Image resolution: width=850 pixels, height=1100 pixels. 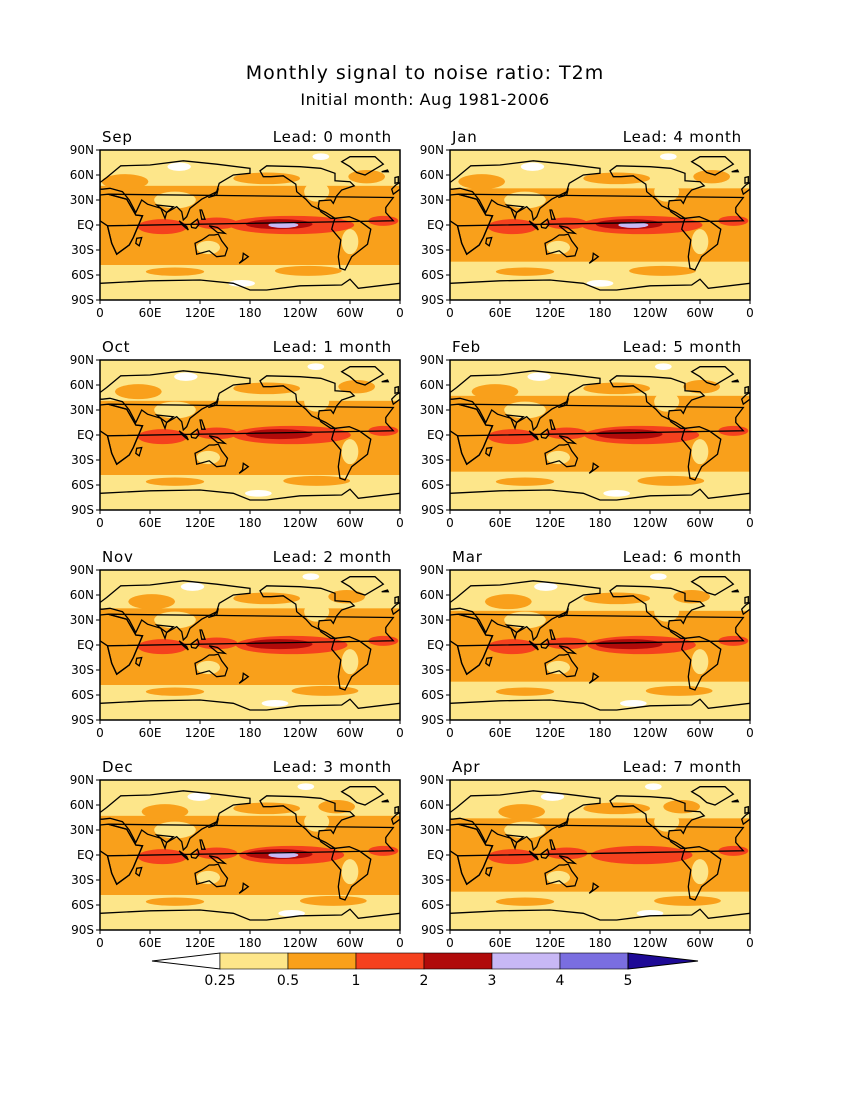 I want to click on colorbar-label: 0.5, so click(x=288, y=981).